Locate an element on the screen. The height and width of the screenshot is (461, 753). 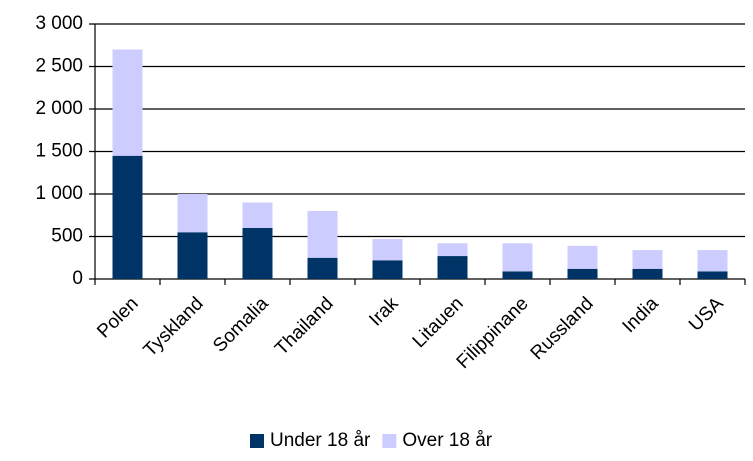
y-tick-label: 2 000 is located at coordinates (59, 108).